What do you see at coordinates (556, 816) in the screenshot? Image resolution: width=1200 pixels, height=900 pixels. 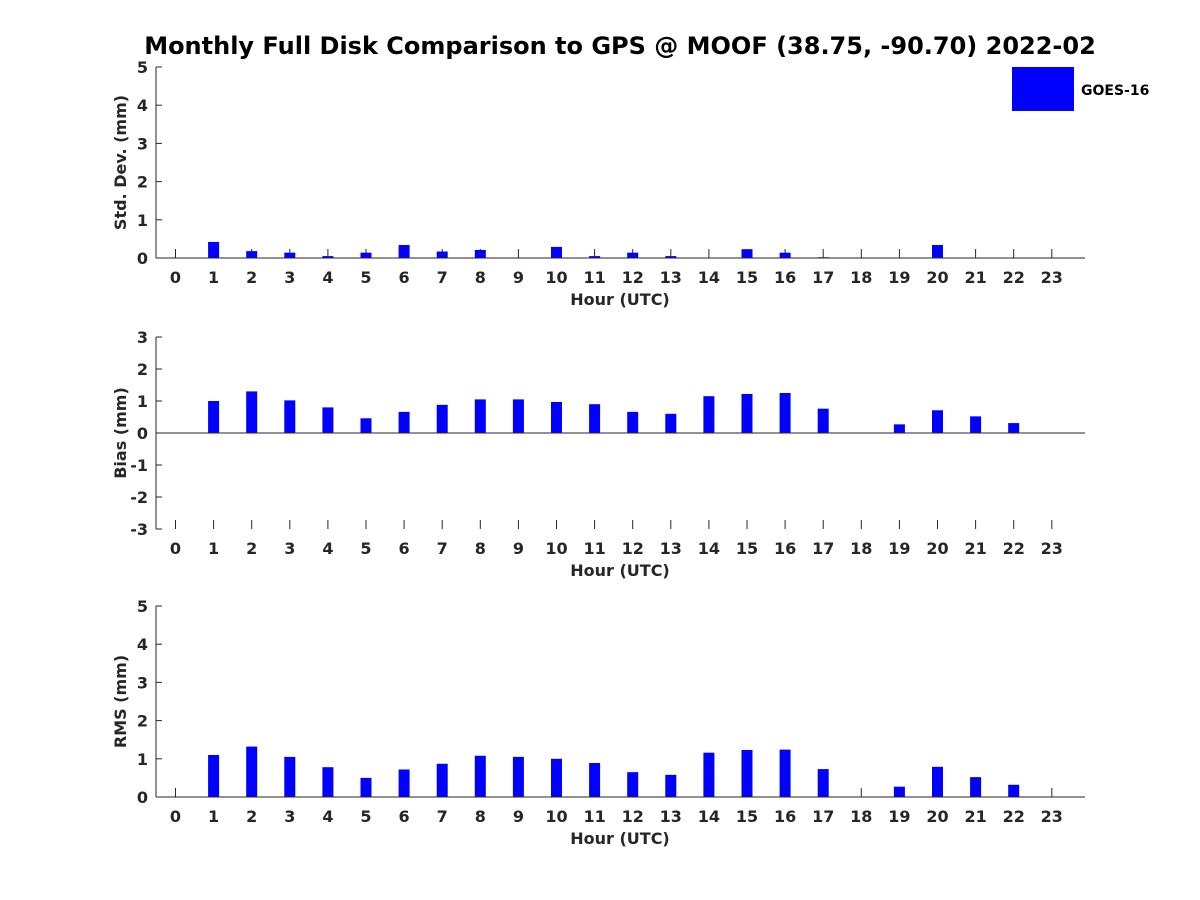 I see `rms-x-tick-label: 10` at bounding box center [556, 816].